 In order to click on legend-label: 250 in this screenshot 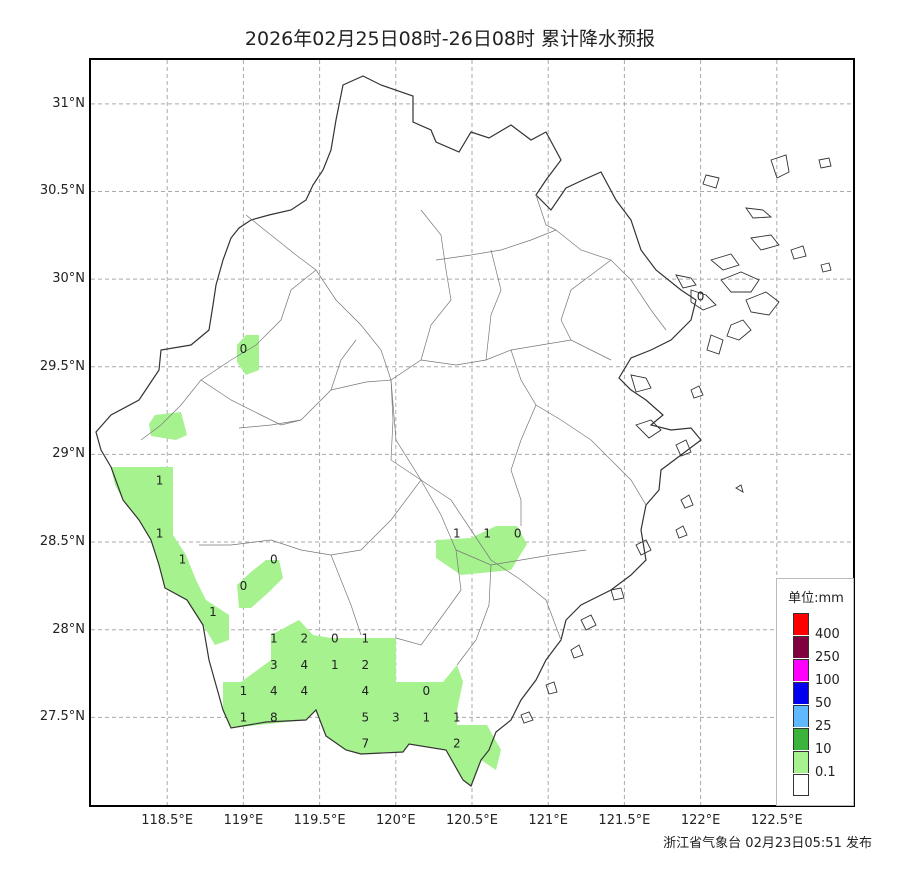, I will do `click(827, 657)`.